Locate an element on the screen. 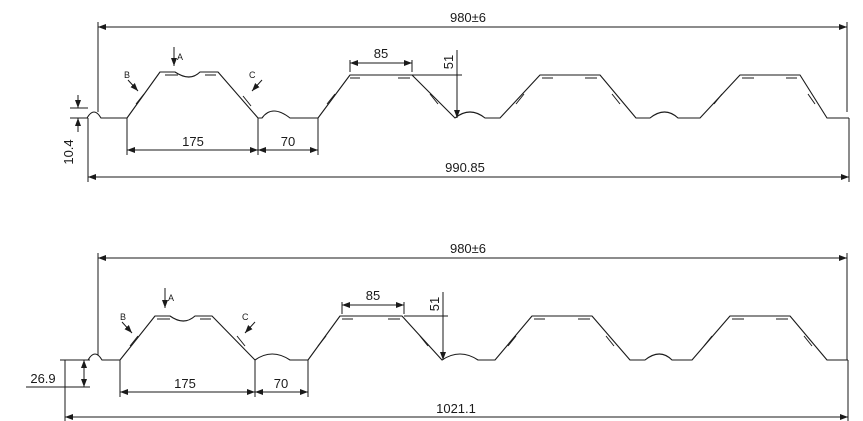 The width and height of the screenshot is (863, 421). bottom-profile-line is located at coordinates (456, 338).